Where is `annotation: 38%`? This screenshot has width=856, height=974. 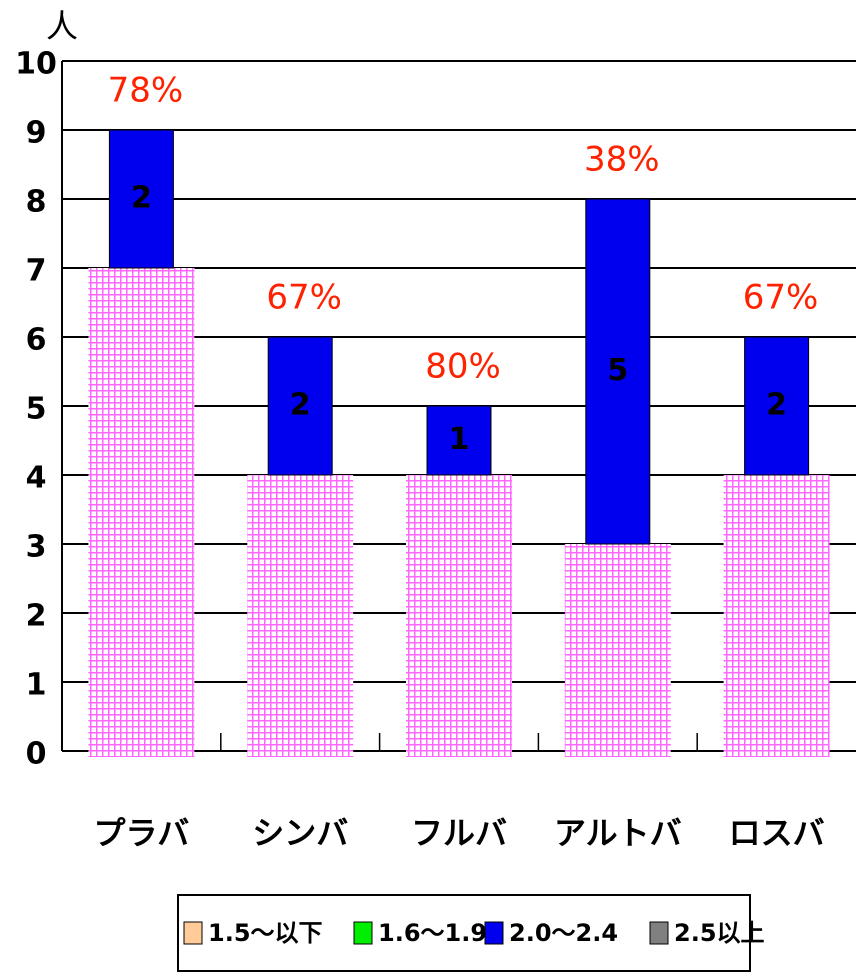 annotation: 38% is located at coordinates (622, 160).